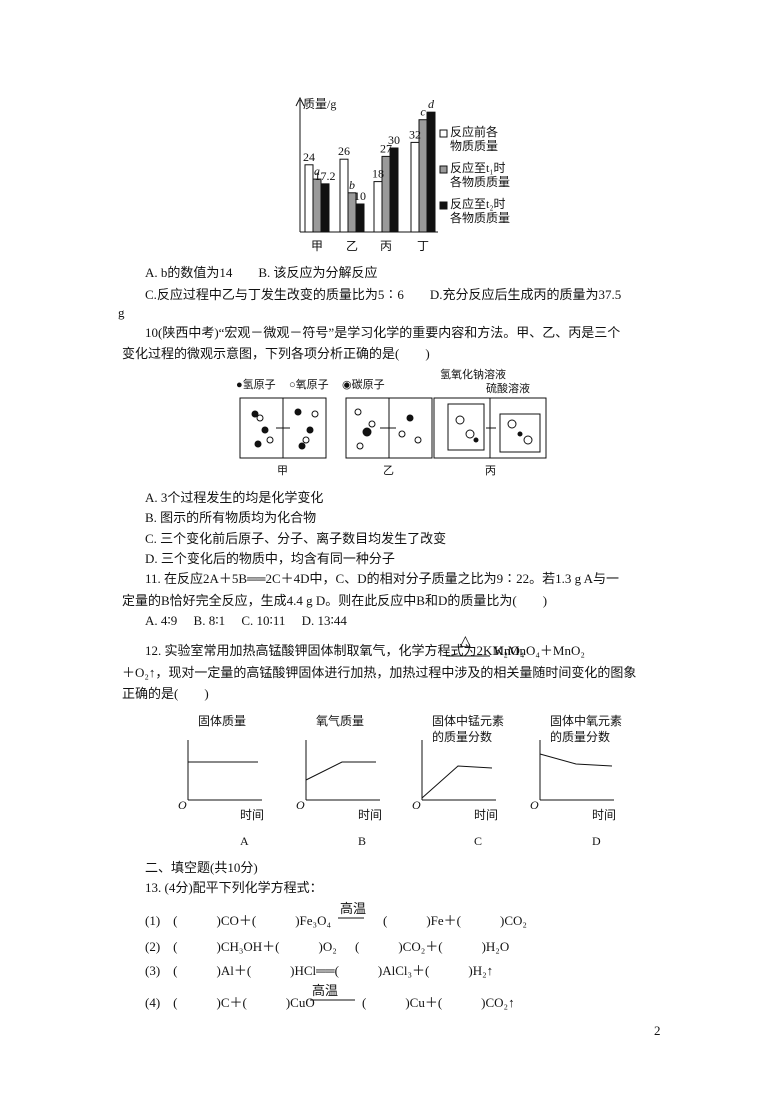  I want to click on micro-diagrams, so click(393, 428).